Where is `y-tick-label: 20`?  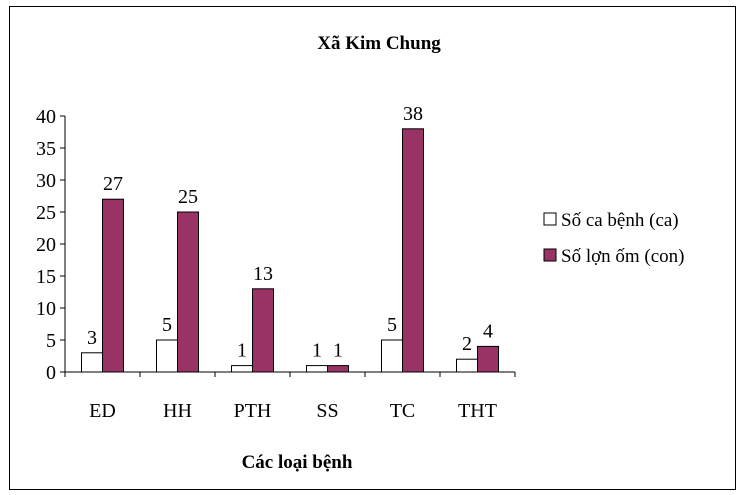
y-tick-label: 20 is located at coordinates (46, 245).